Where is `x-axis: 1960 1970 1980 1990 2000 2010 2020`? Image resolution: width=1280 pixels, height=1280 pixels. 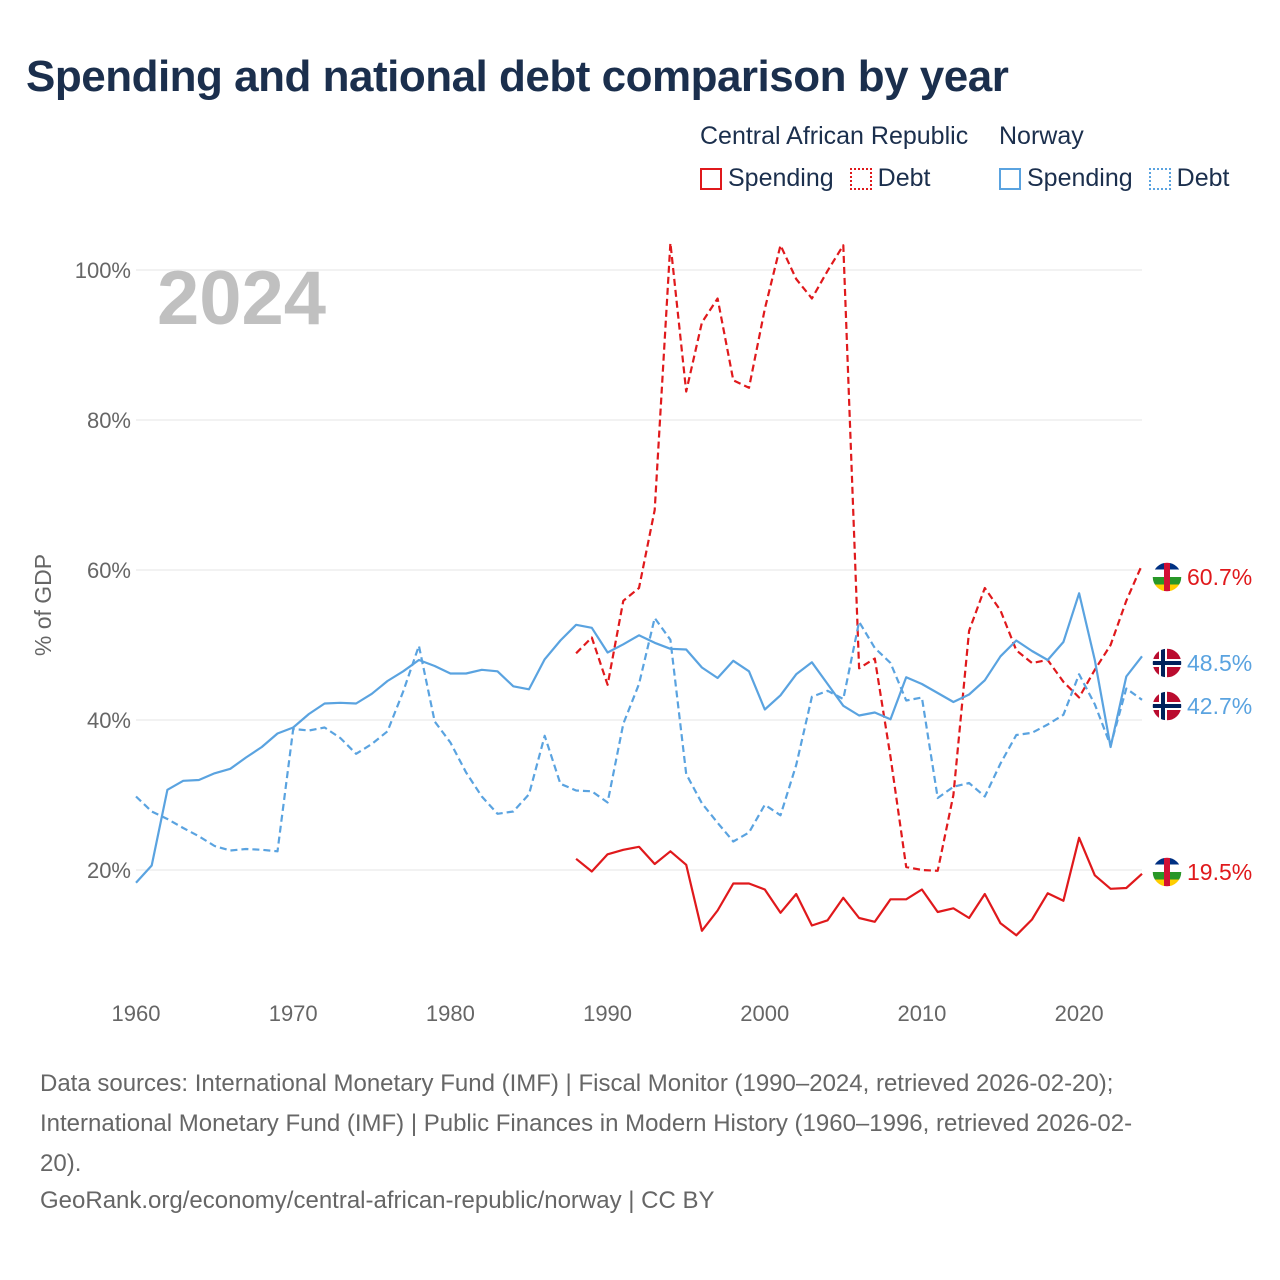 x-axis: 1960 1970 1980 1990 2000 2010 2020 is located at coordinates (608, 1013).